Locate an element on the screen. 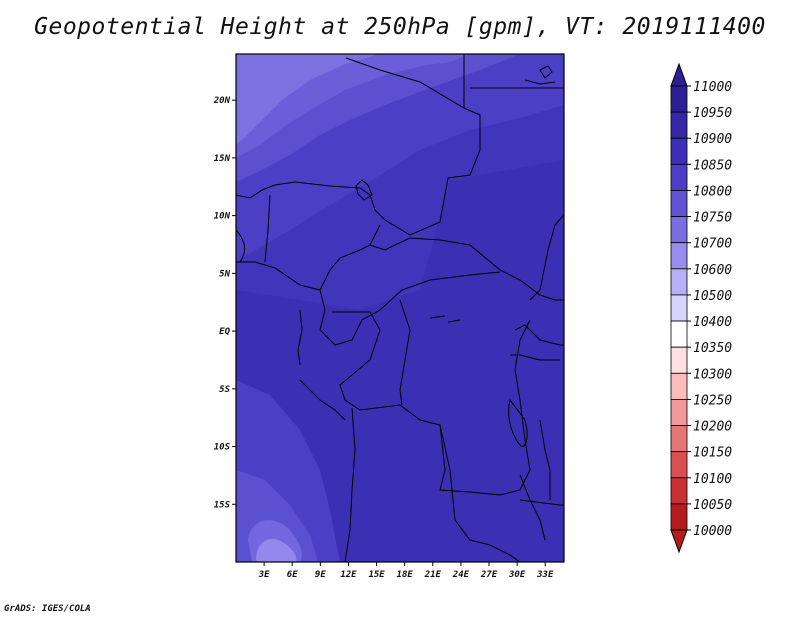  lon-tick-label: 33E is located at coordinates (545, 575).